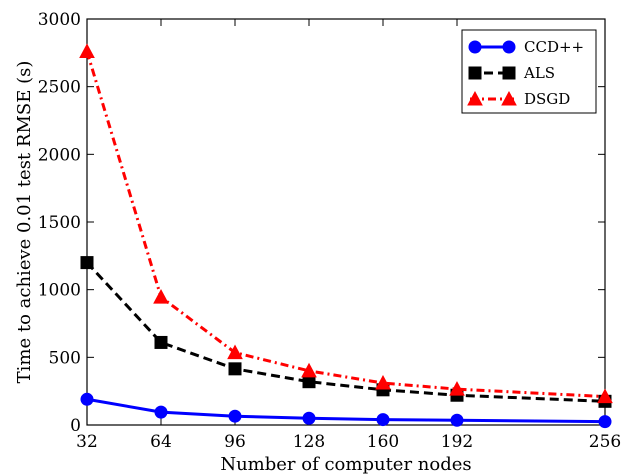 The width and height of the screenshot is (623, 475). What do you see at coordinates (383, 442) in the screenshot?
I see `x-tick-label: 160` at bounding box center [383, 442].